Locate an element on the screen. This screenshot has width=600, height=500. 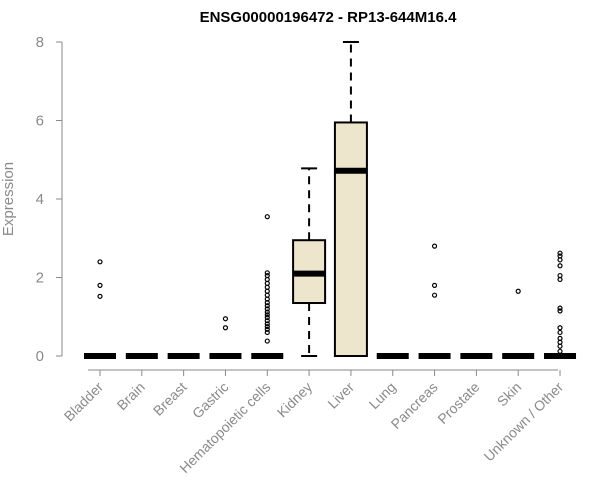
x-tick-label: Prostate is located at coordinates (458, 403).